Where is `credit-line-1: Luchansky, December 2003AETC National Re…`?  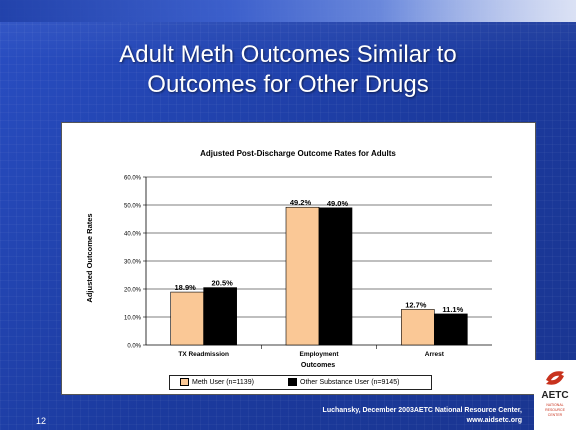 credit-line-1: Luchansky, December 2003AETC National Re… is located at coordinates (422, 410).